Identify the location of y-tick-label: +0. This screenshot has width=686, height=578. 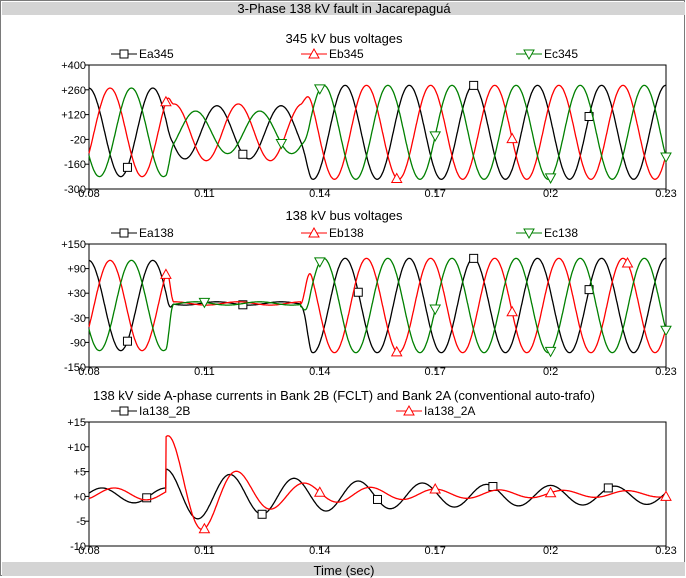
(79, 497).